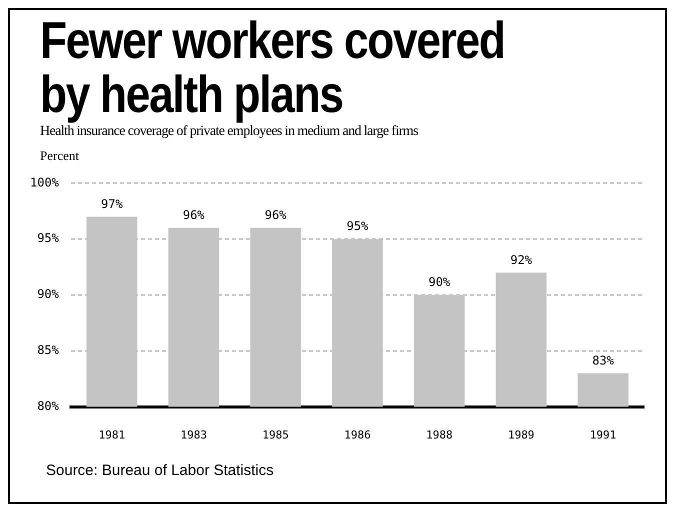 The height and width of the screenshot is (525, 679). I want to click on source-note: Source: Bureau of Labor Statistics, so click(160, 470).